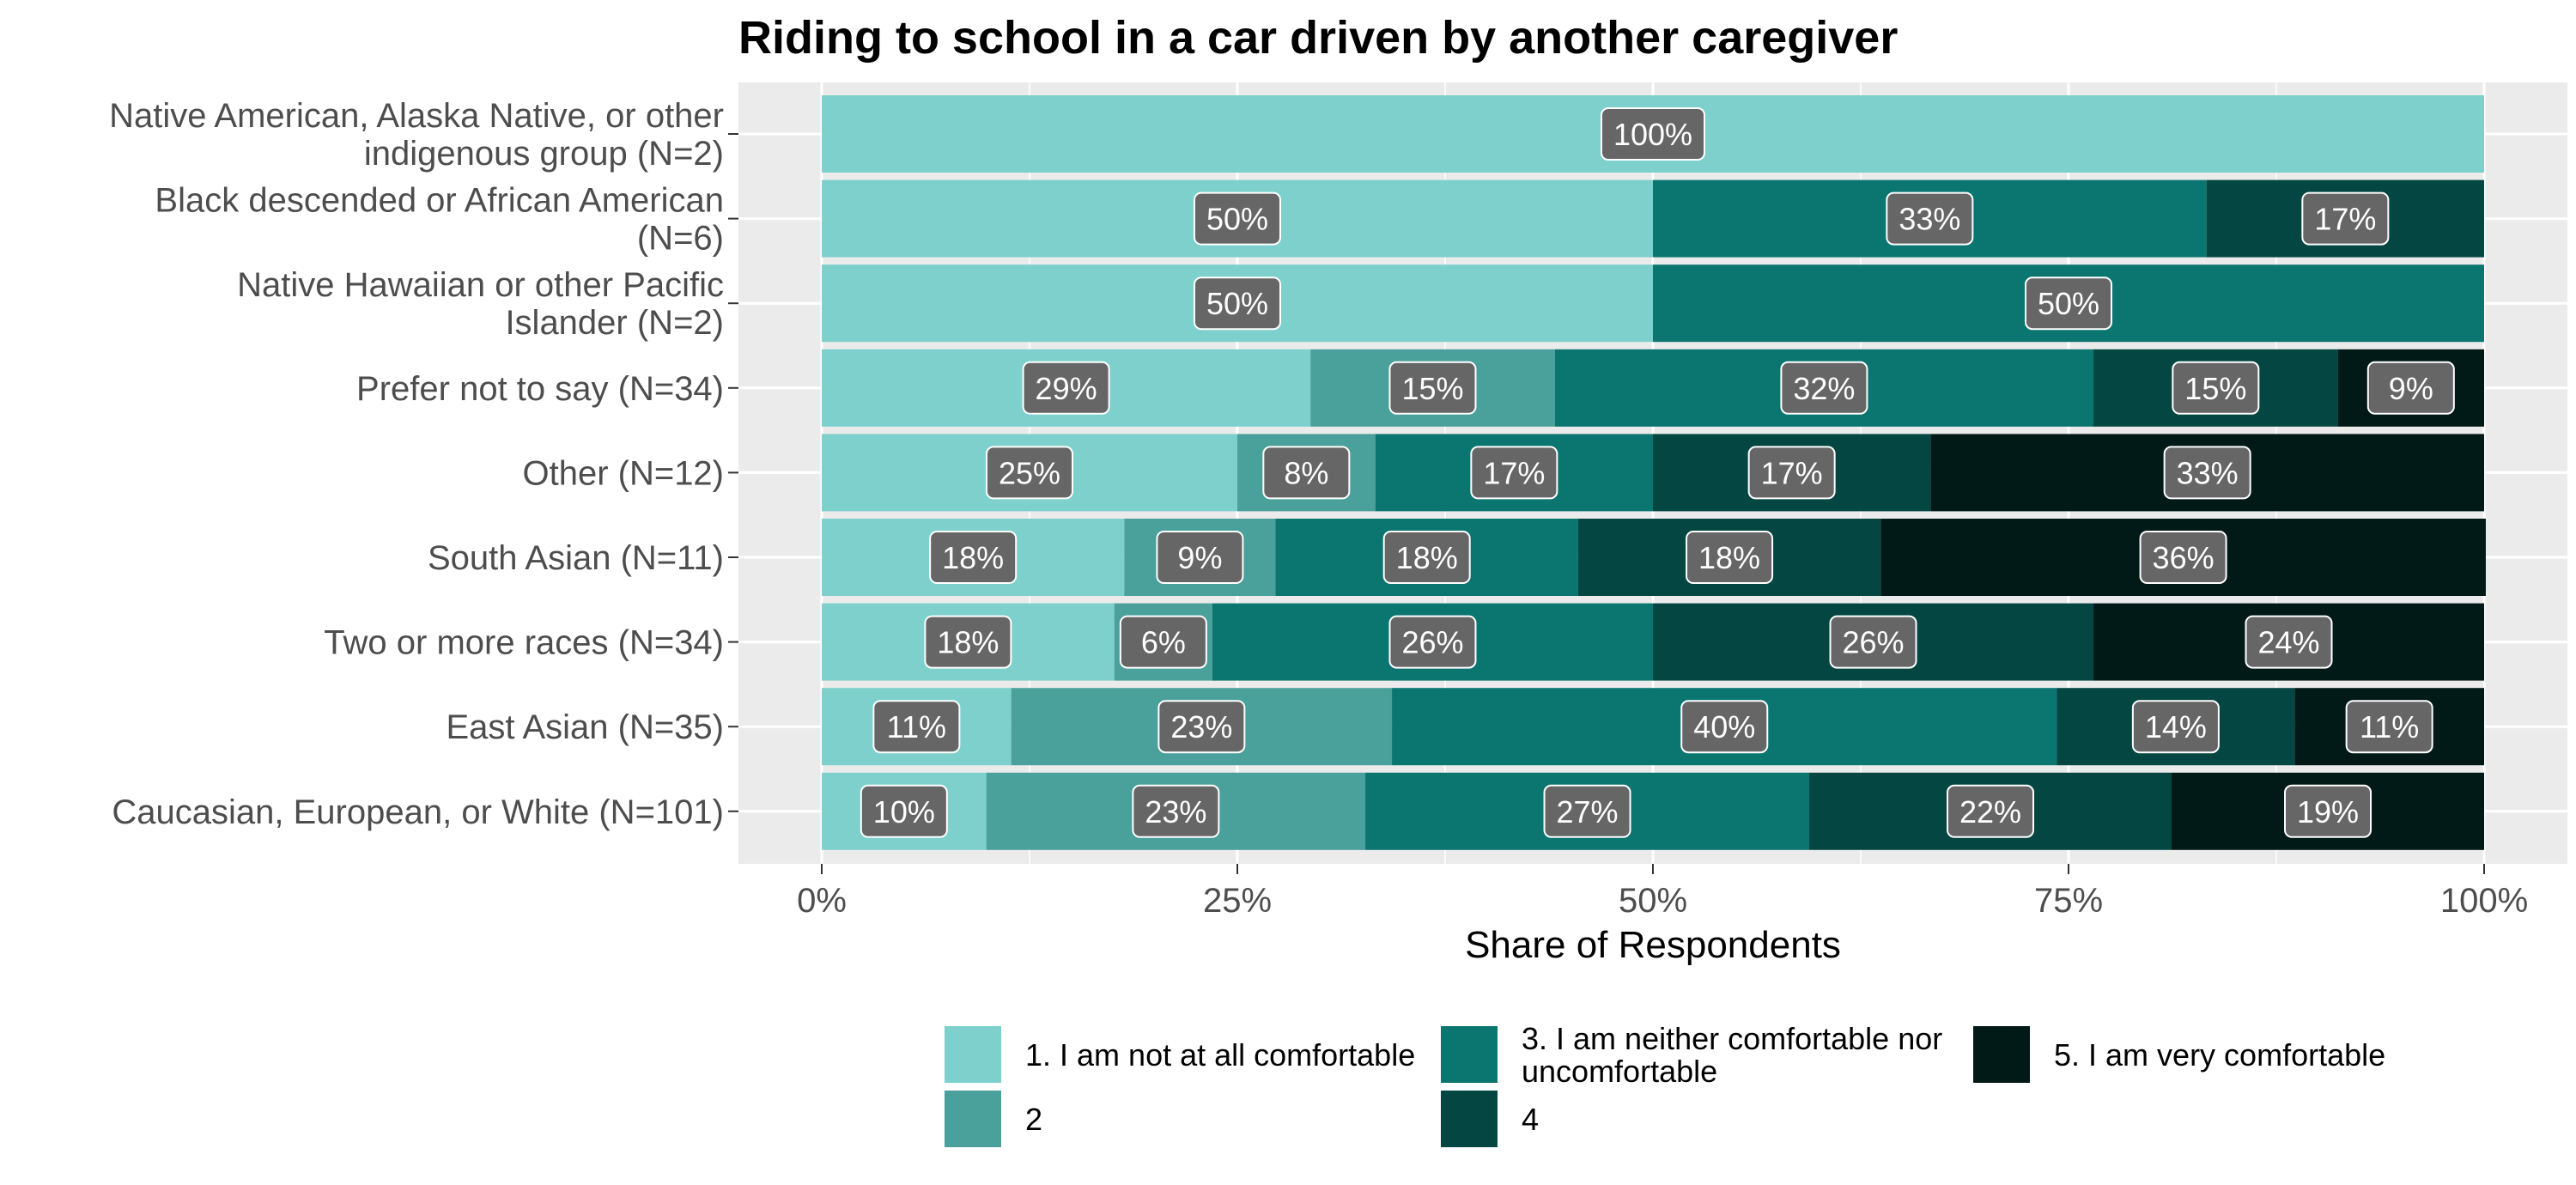 The width and height of the screenshot is (2576, 1185). What do you see at coordinates (2068, 901) in the screenshot?
I see `x-tick-label: 75%` at bounding box center [2068, 901].